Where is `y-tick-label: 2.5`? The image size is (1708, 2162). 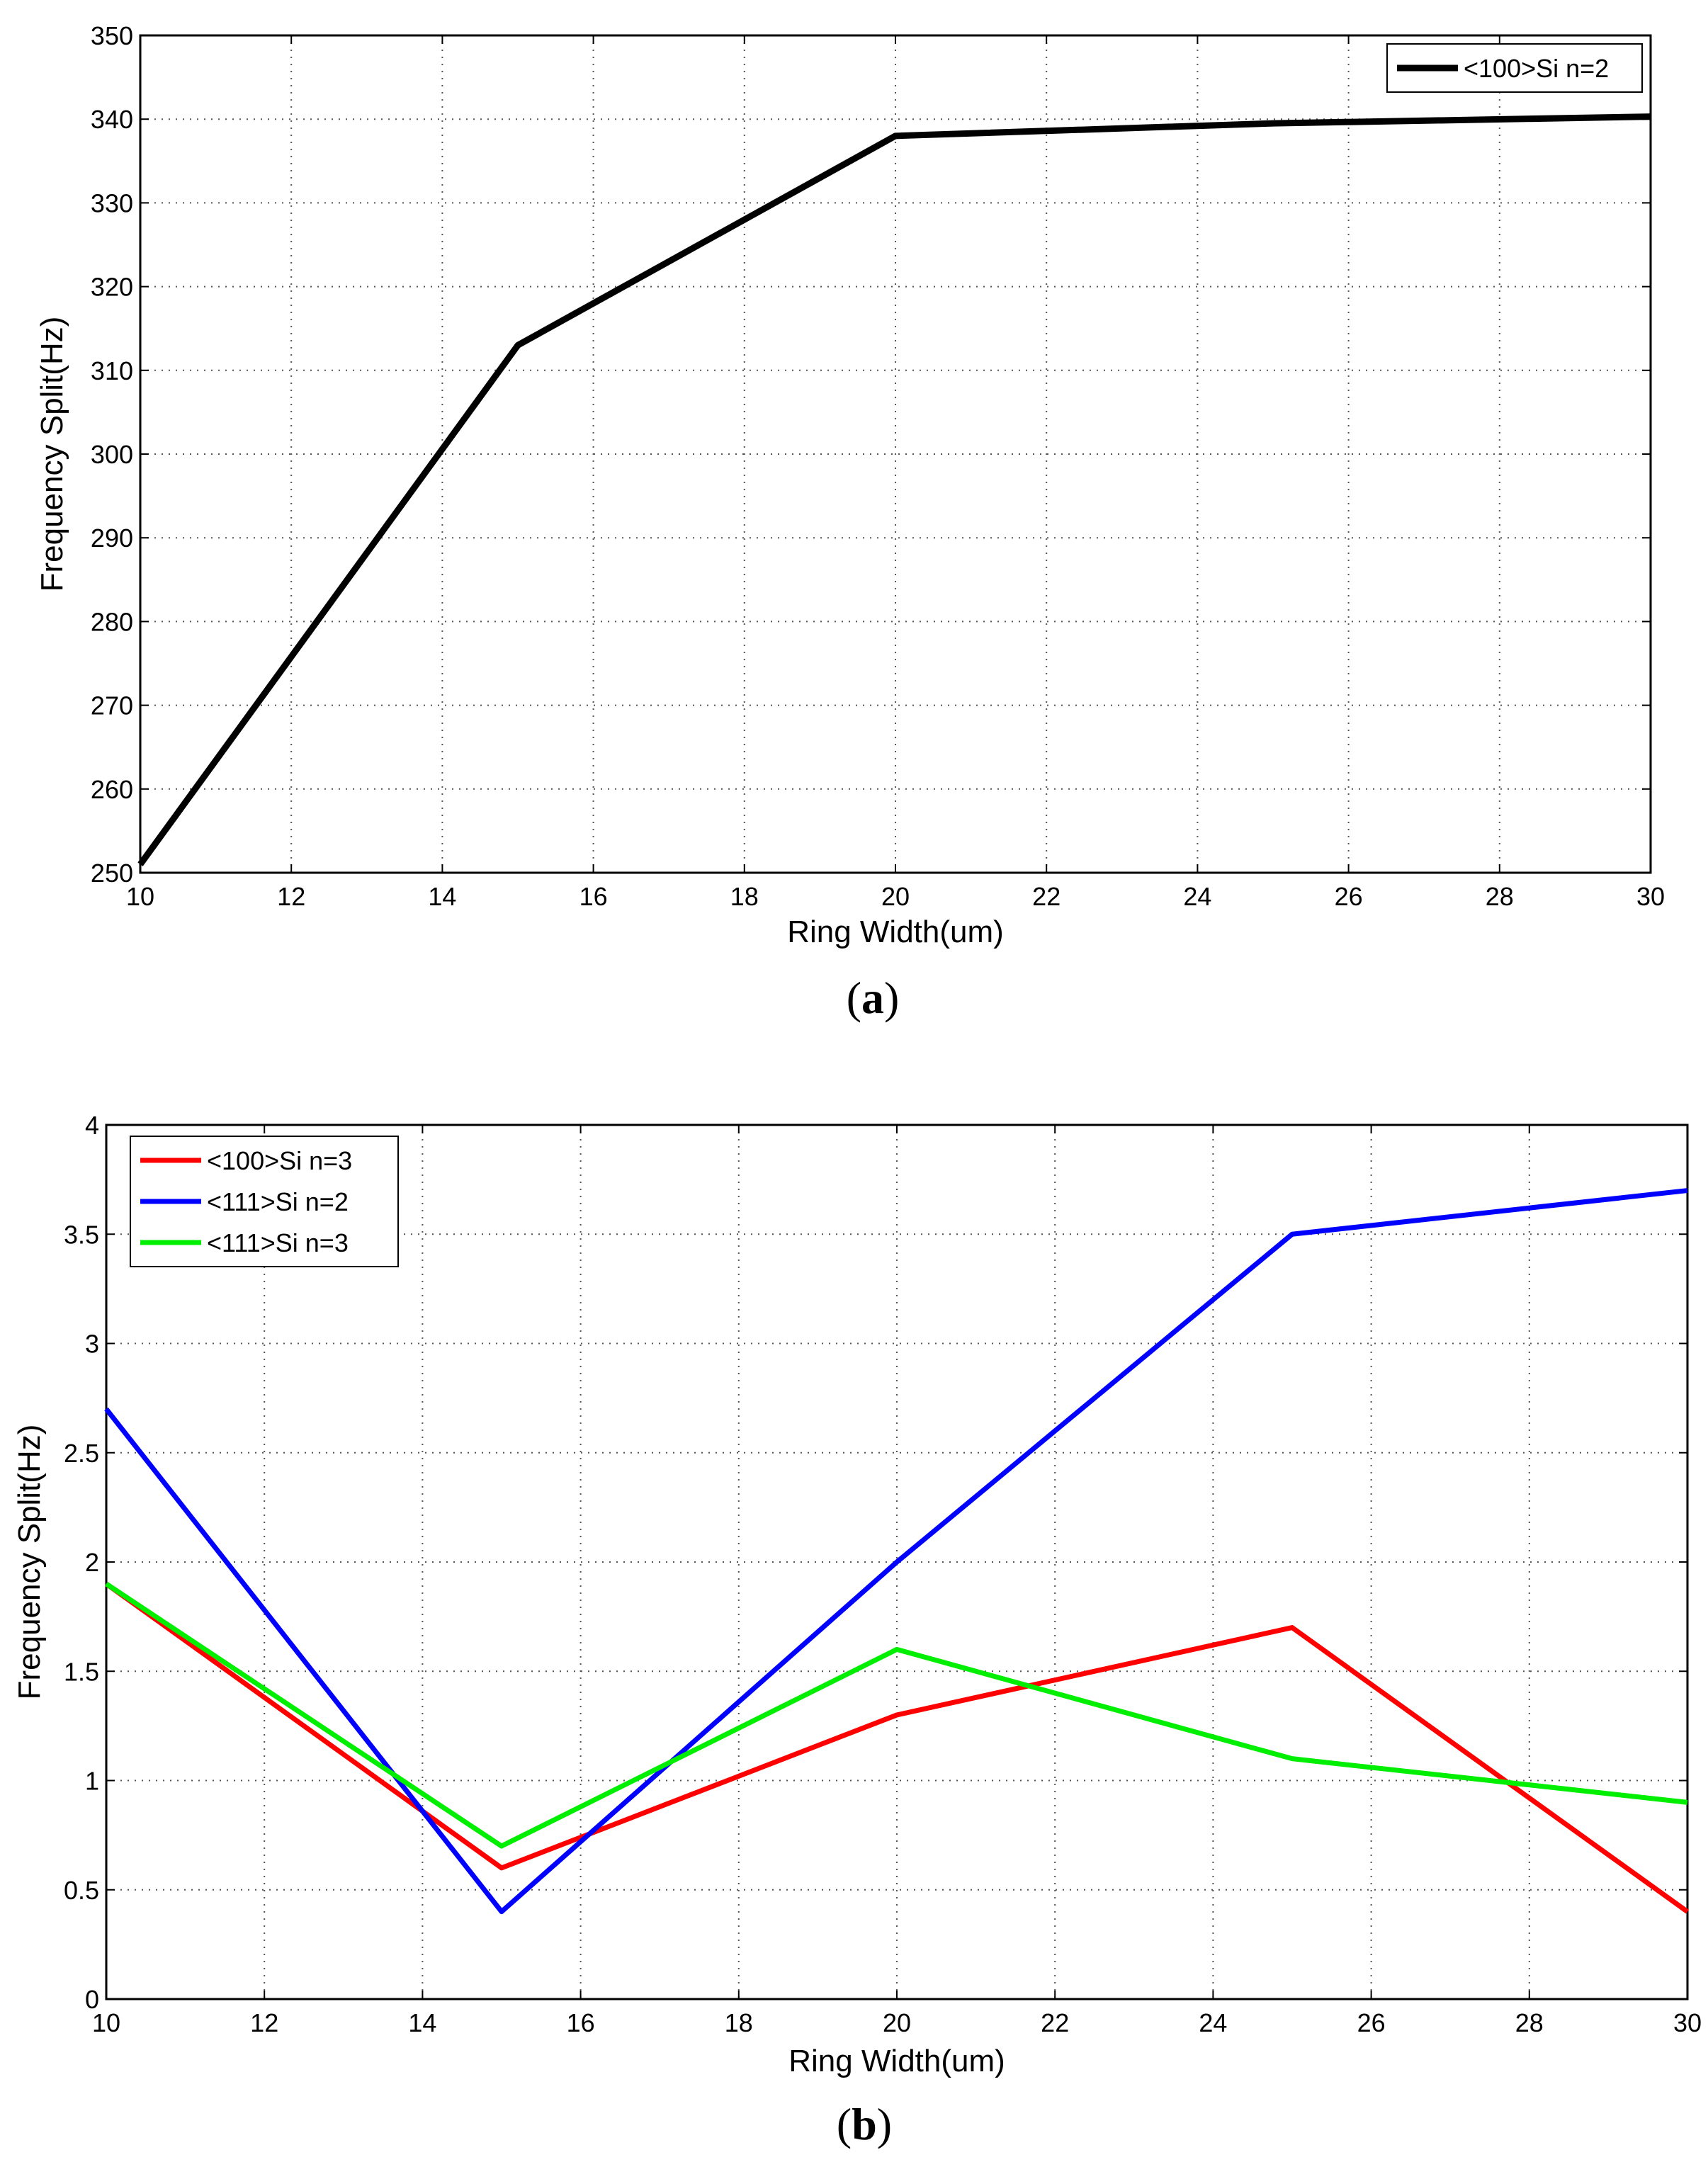
y-tick-label: 2.5 is located at coordinates (81, 1454).